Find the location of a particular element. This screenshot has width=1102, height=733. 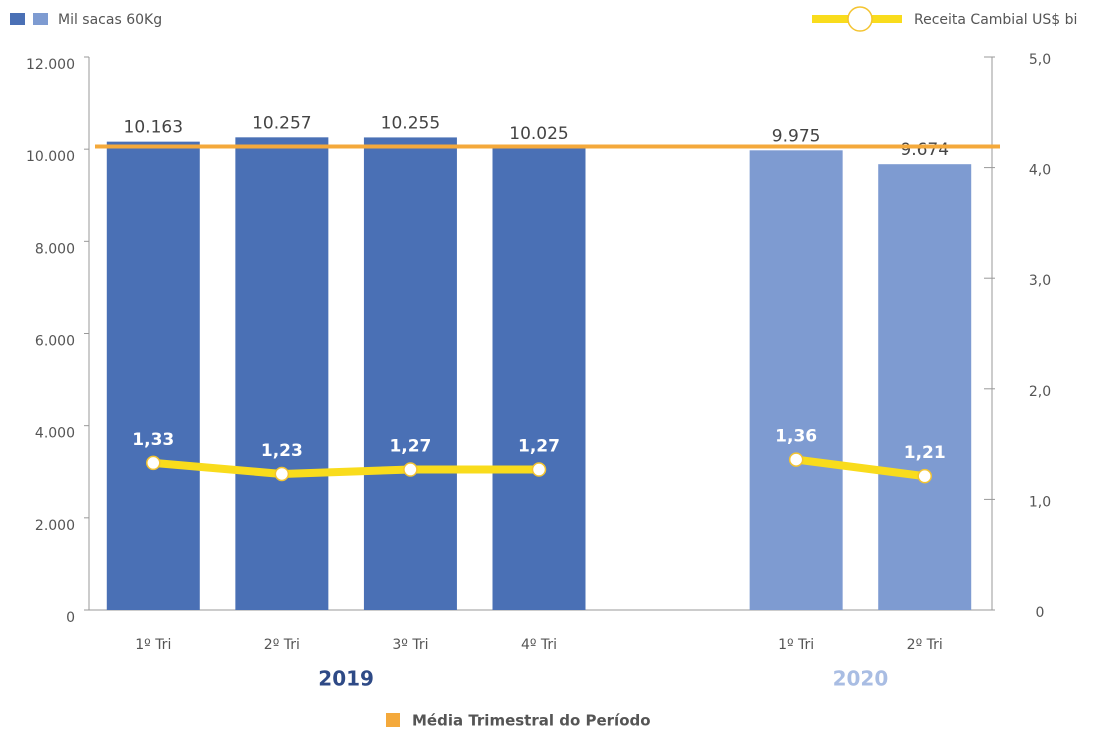

y2-tick-label: 3,0 is located at coordinates (1040, 281).